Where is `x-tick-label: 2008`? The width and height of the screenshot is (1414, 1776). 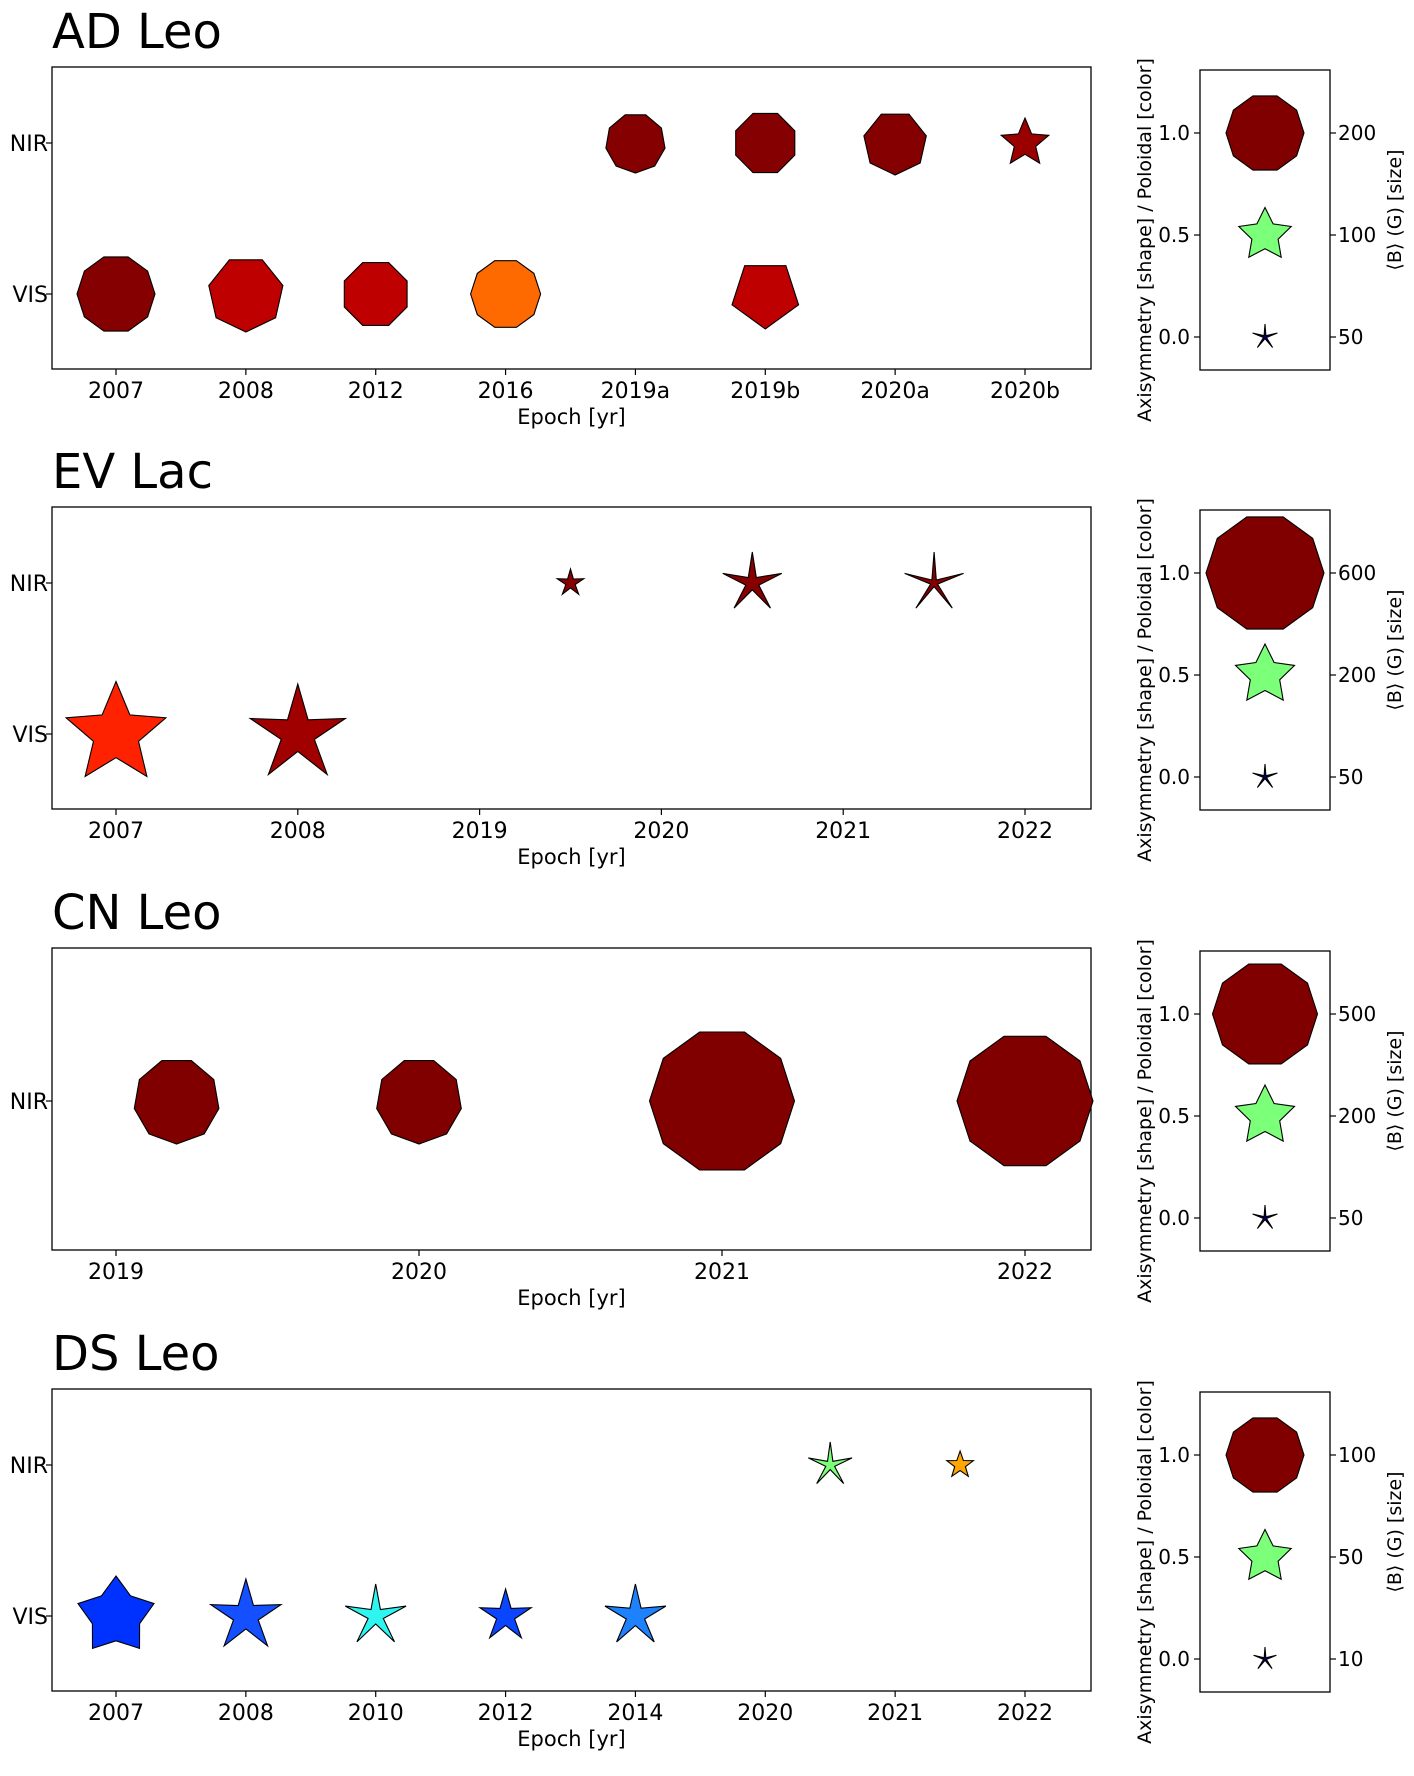
x-tick-label: 2008 is located at coordinates (298, 831).